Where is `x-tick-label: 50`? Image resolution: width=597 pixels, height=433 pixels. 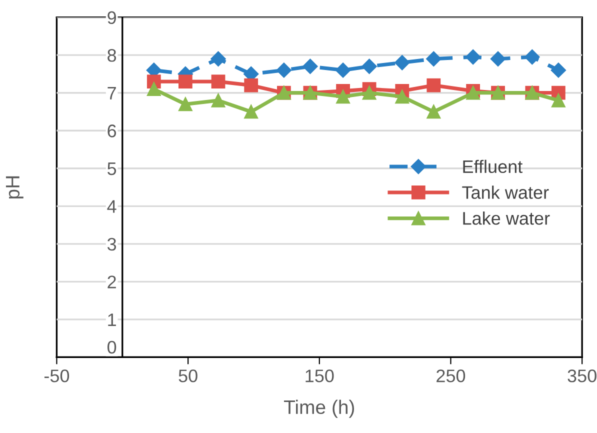 x-tick-label: 50 is located at coordinates (188, 376).